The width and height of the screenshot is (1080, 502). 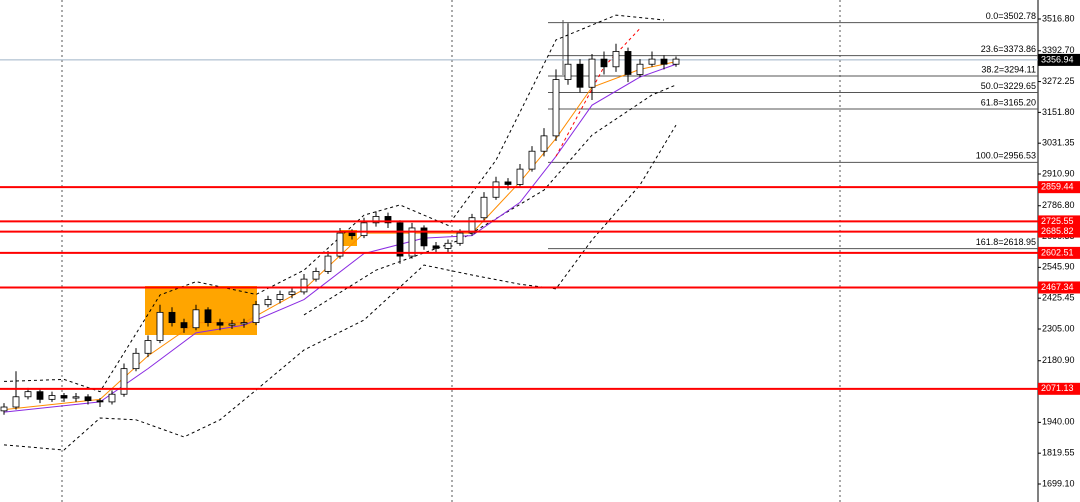 I want to click on fib-label: 50.0=3229.65, so click(x=1008, y=86).